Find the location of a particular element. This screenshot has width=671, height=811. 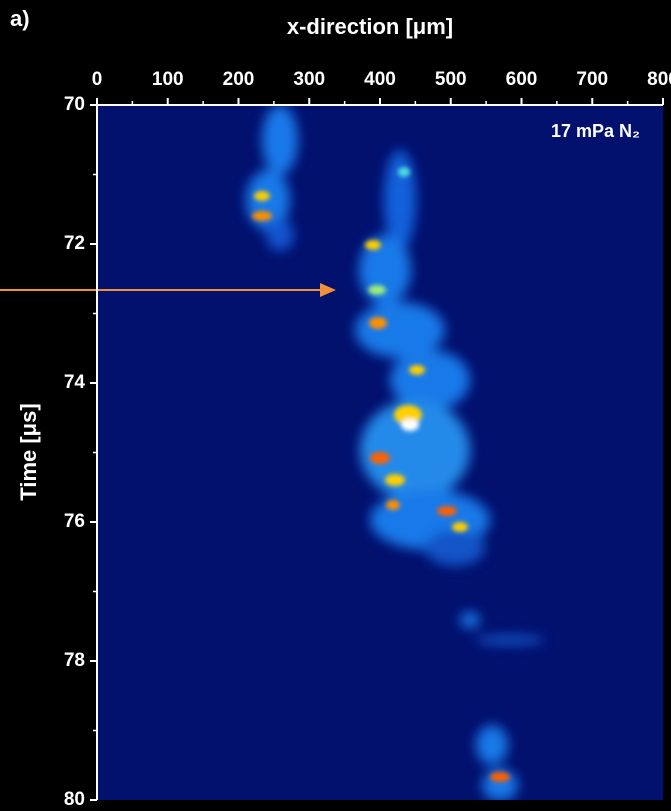

x-tick-label: 100 is located at coordinates (168, 79).